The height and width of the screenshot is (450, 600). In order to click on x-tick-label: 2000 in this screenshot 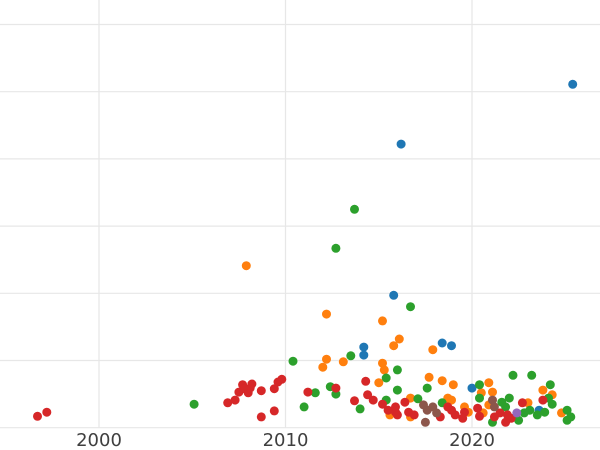, I will do `click(99, 440)`.